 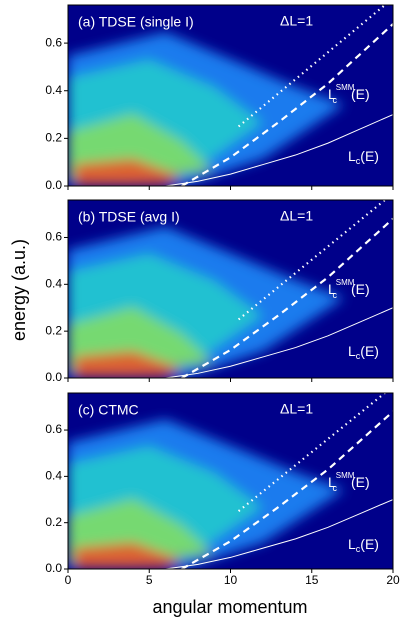 I want to click on x-axis-label: angular momentum, so click(x=229, y=607).